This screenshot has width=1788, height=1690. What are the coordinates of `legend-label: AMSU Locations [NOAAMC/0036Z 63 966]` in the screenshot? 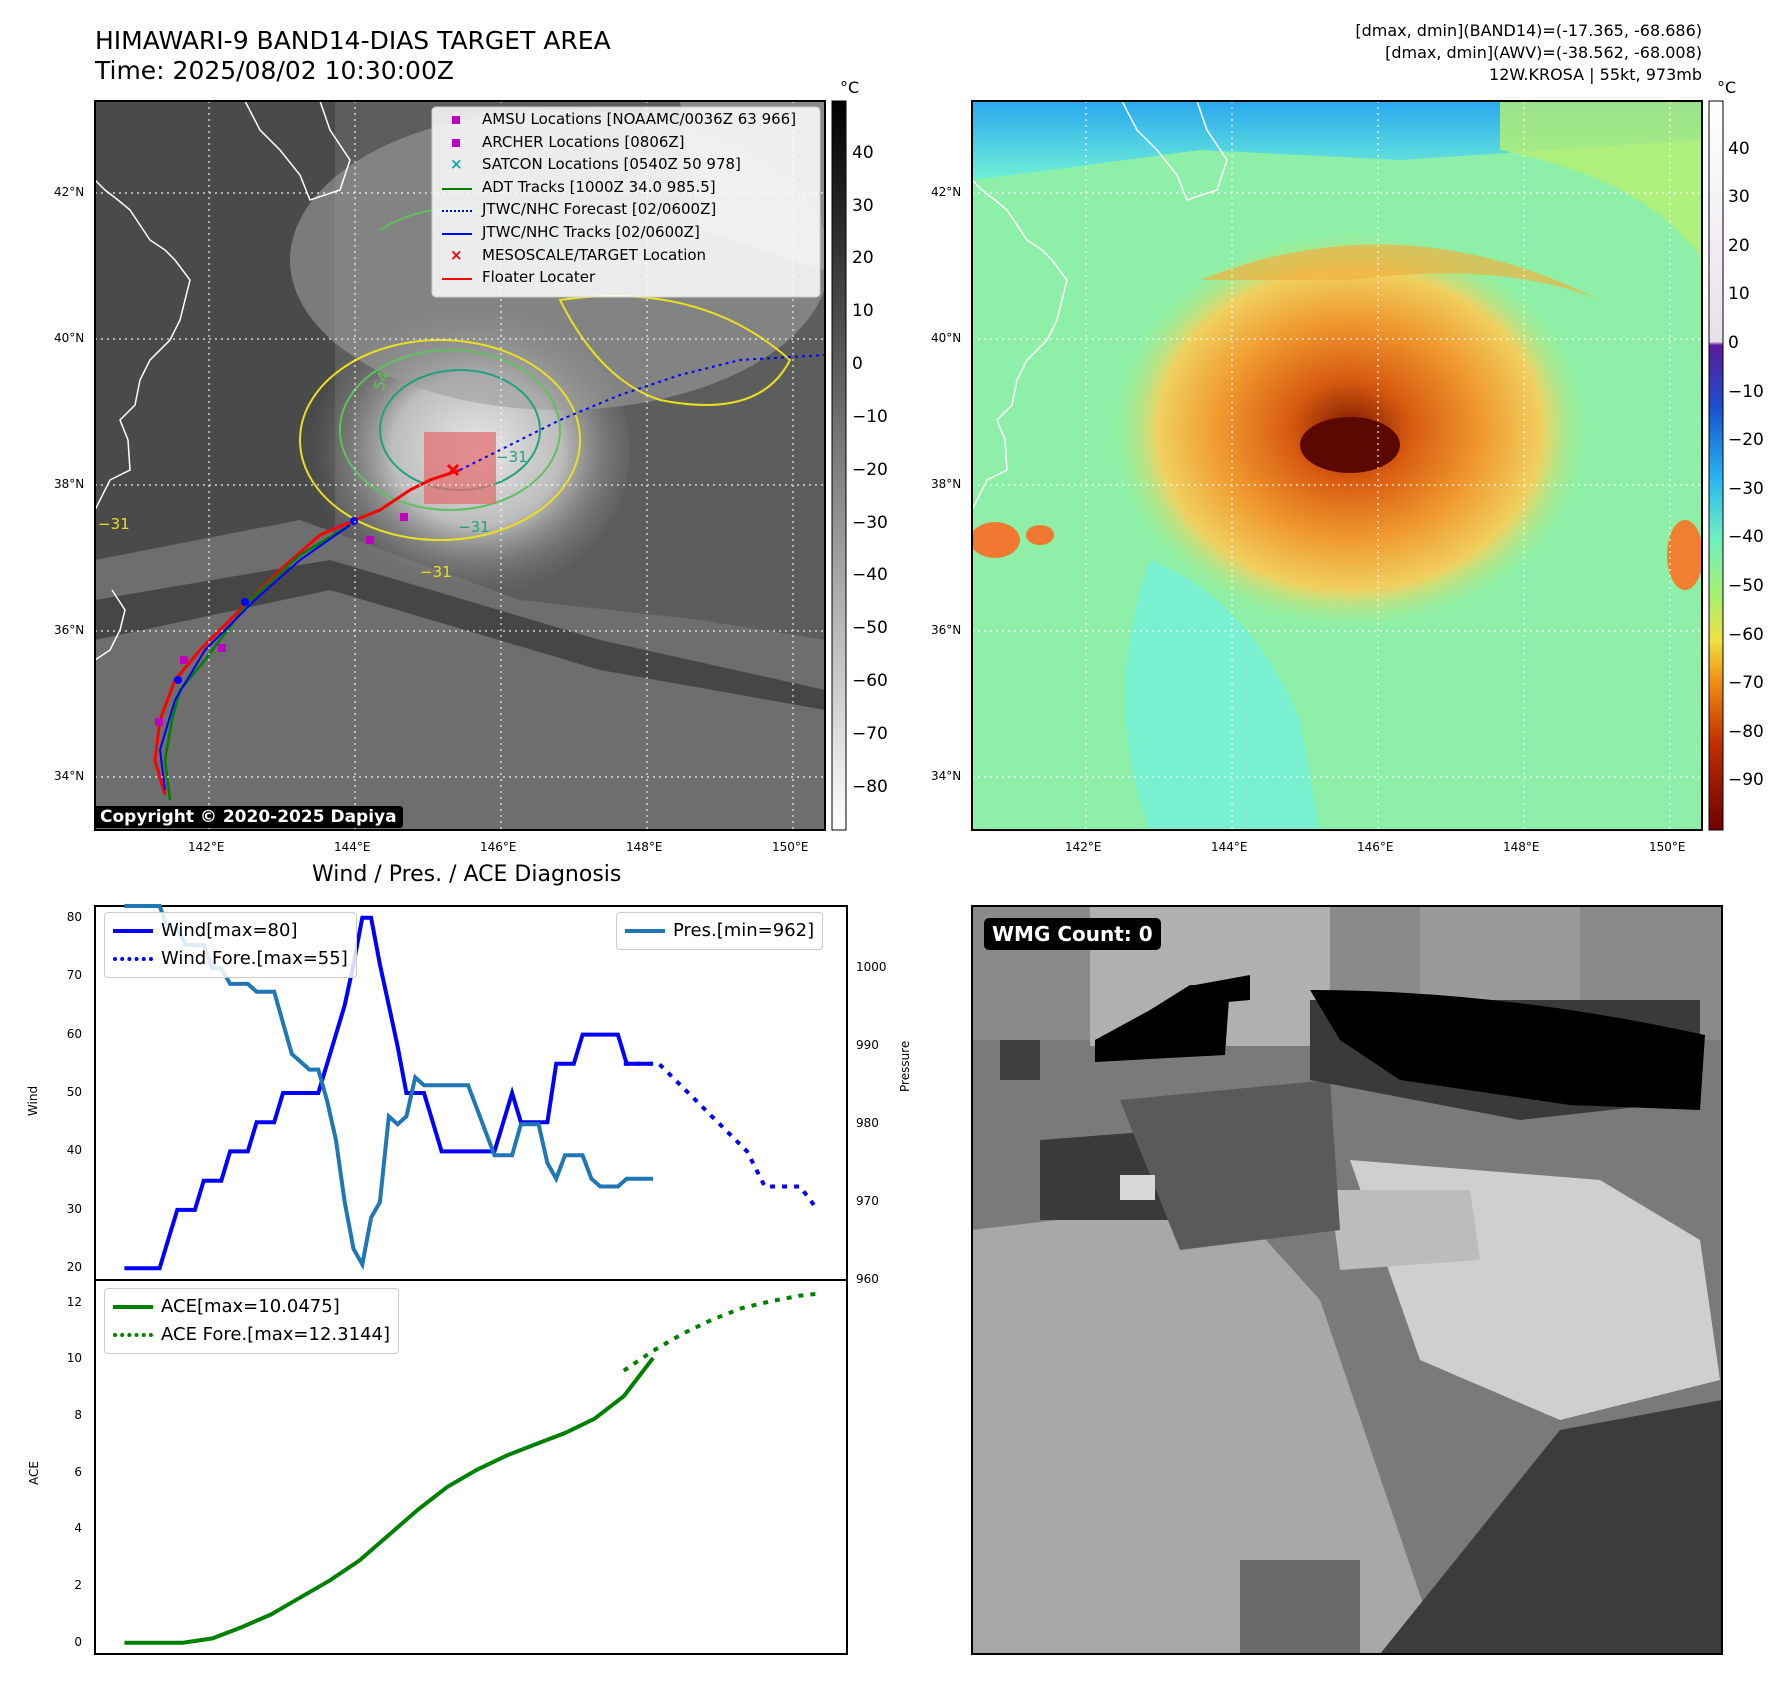 It's located at (639, 119).